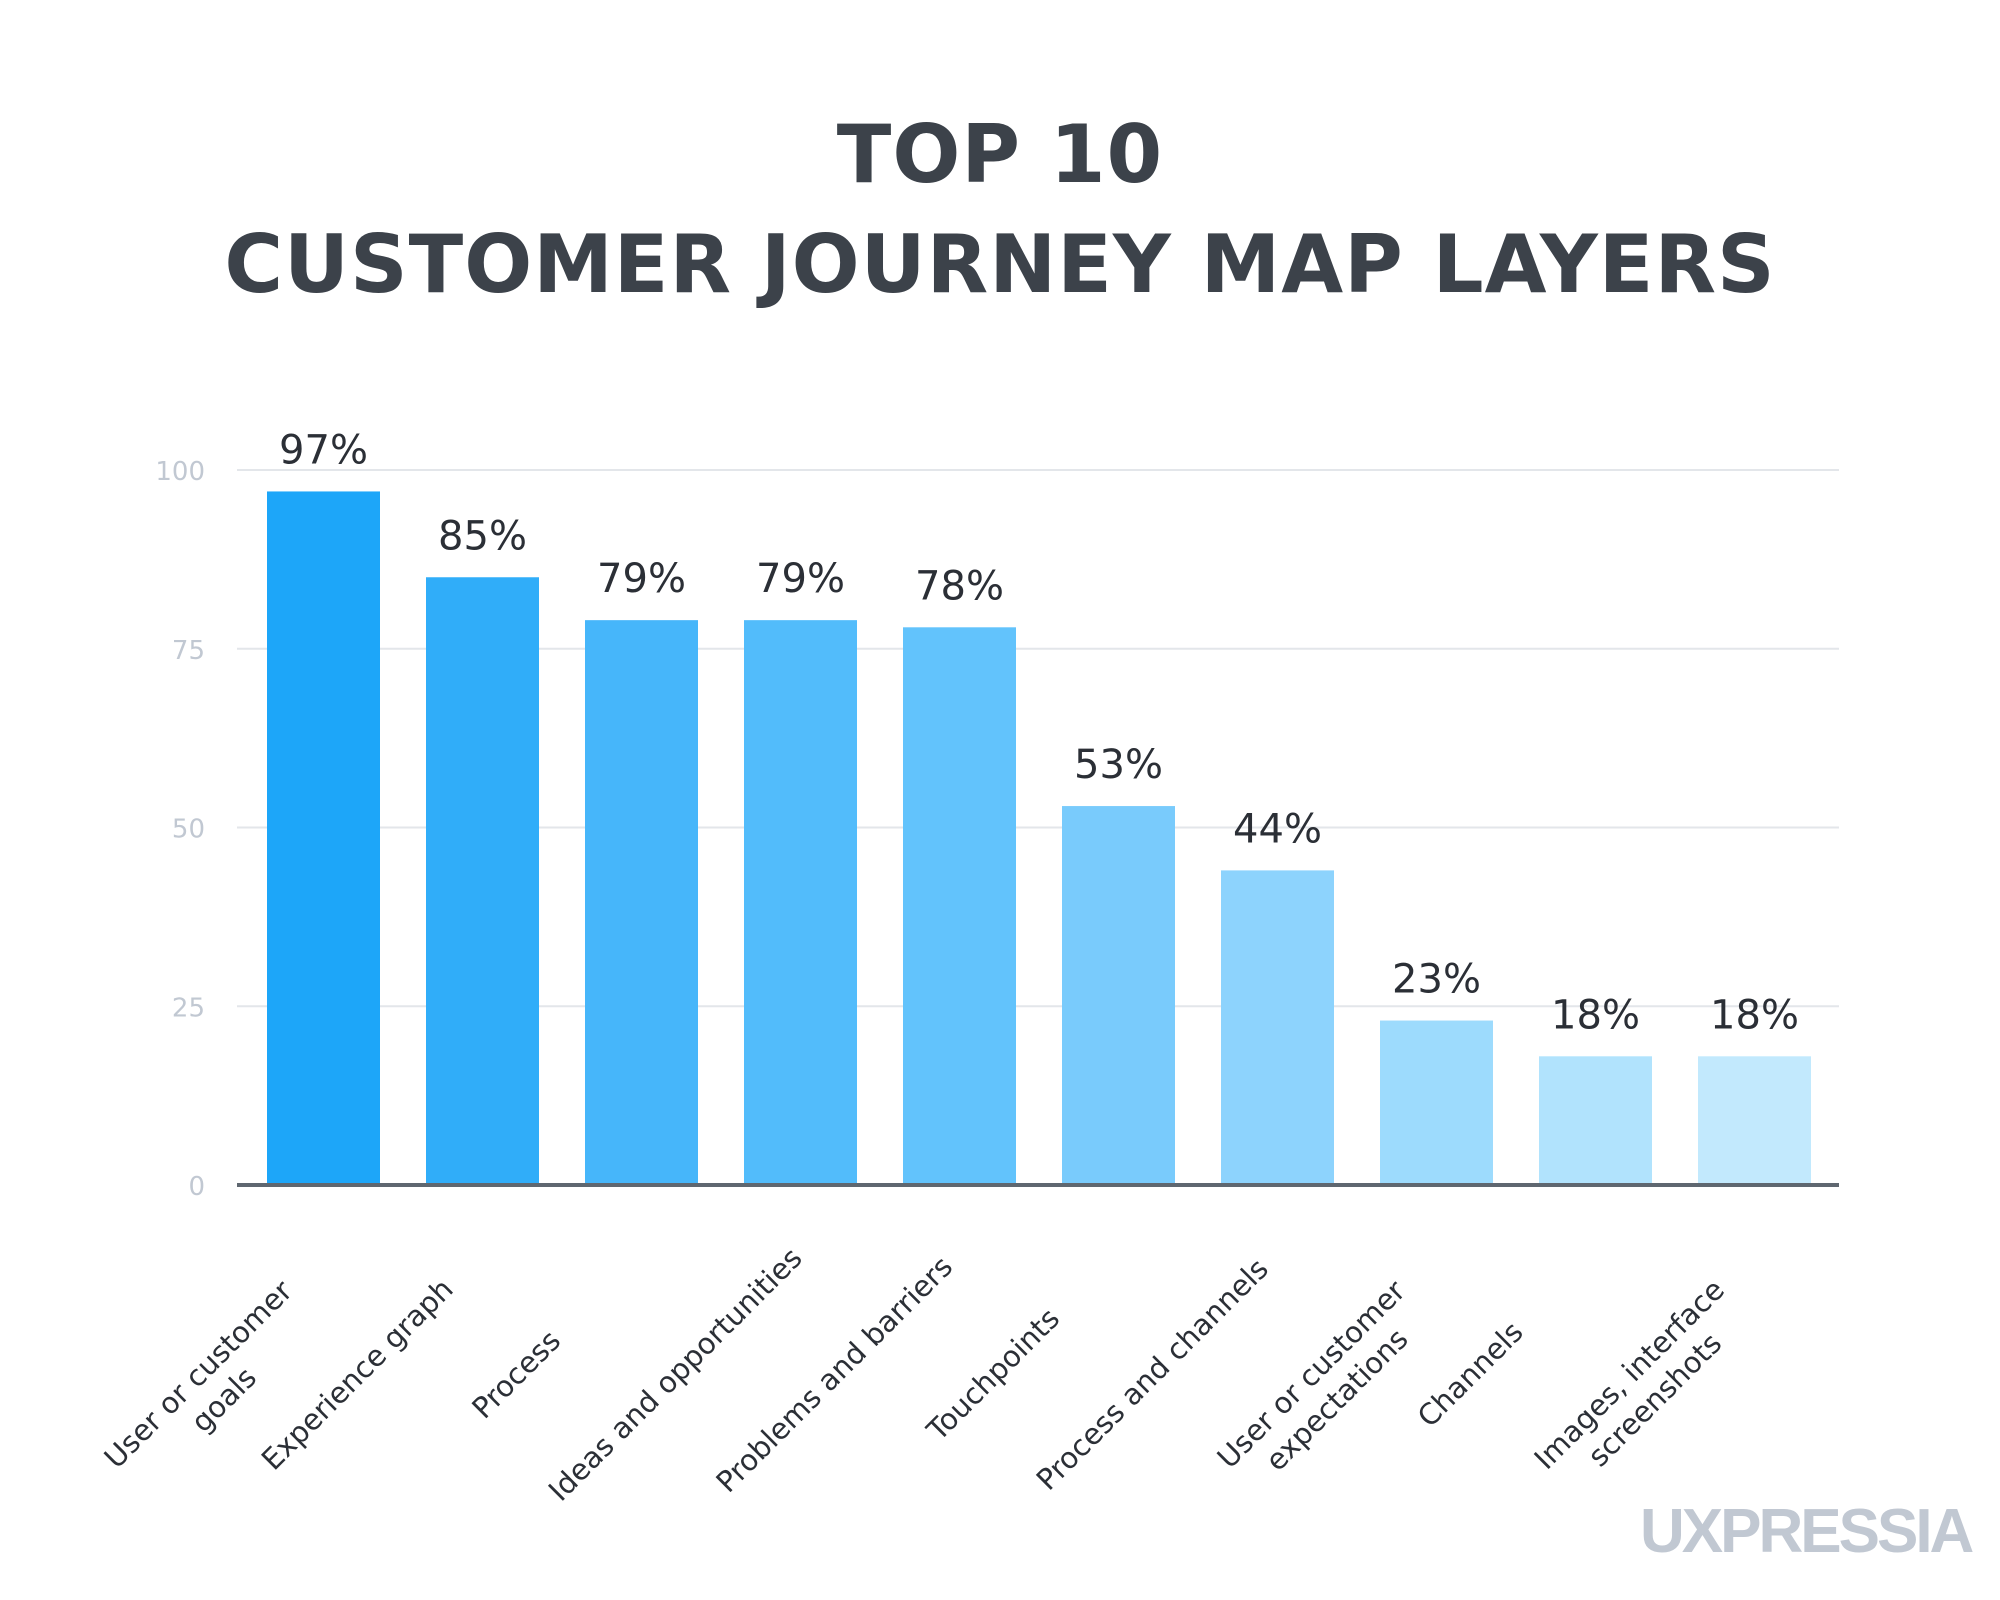 Image resolution: width=2000 pixels, height=1600 pixels. Describe the element at coordinates (1807, 1531) in the screenshot. I see `uxpressia-logo: UXPRESSIA` at that location.